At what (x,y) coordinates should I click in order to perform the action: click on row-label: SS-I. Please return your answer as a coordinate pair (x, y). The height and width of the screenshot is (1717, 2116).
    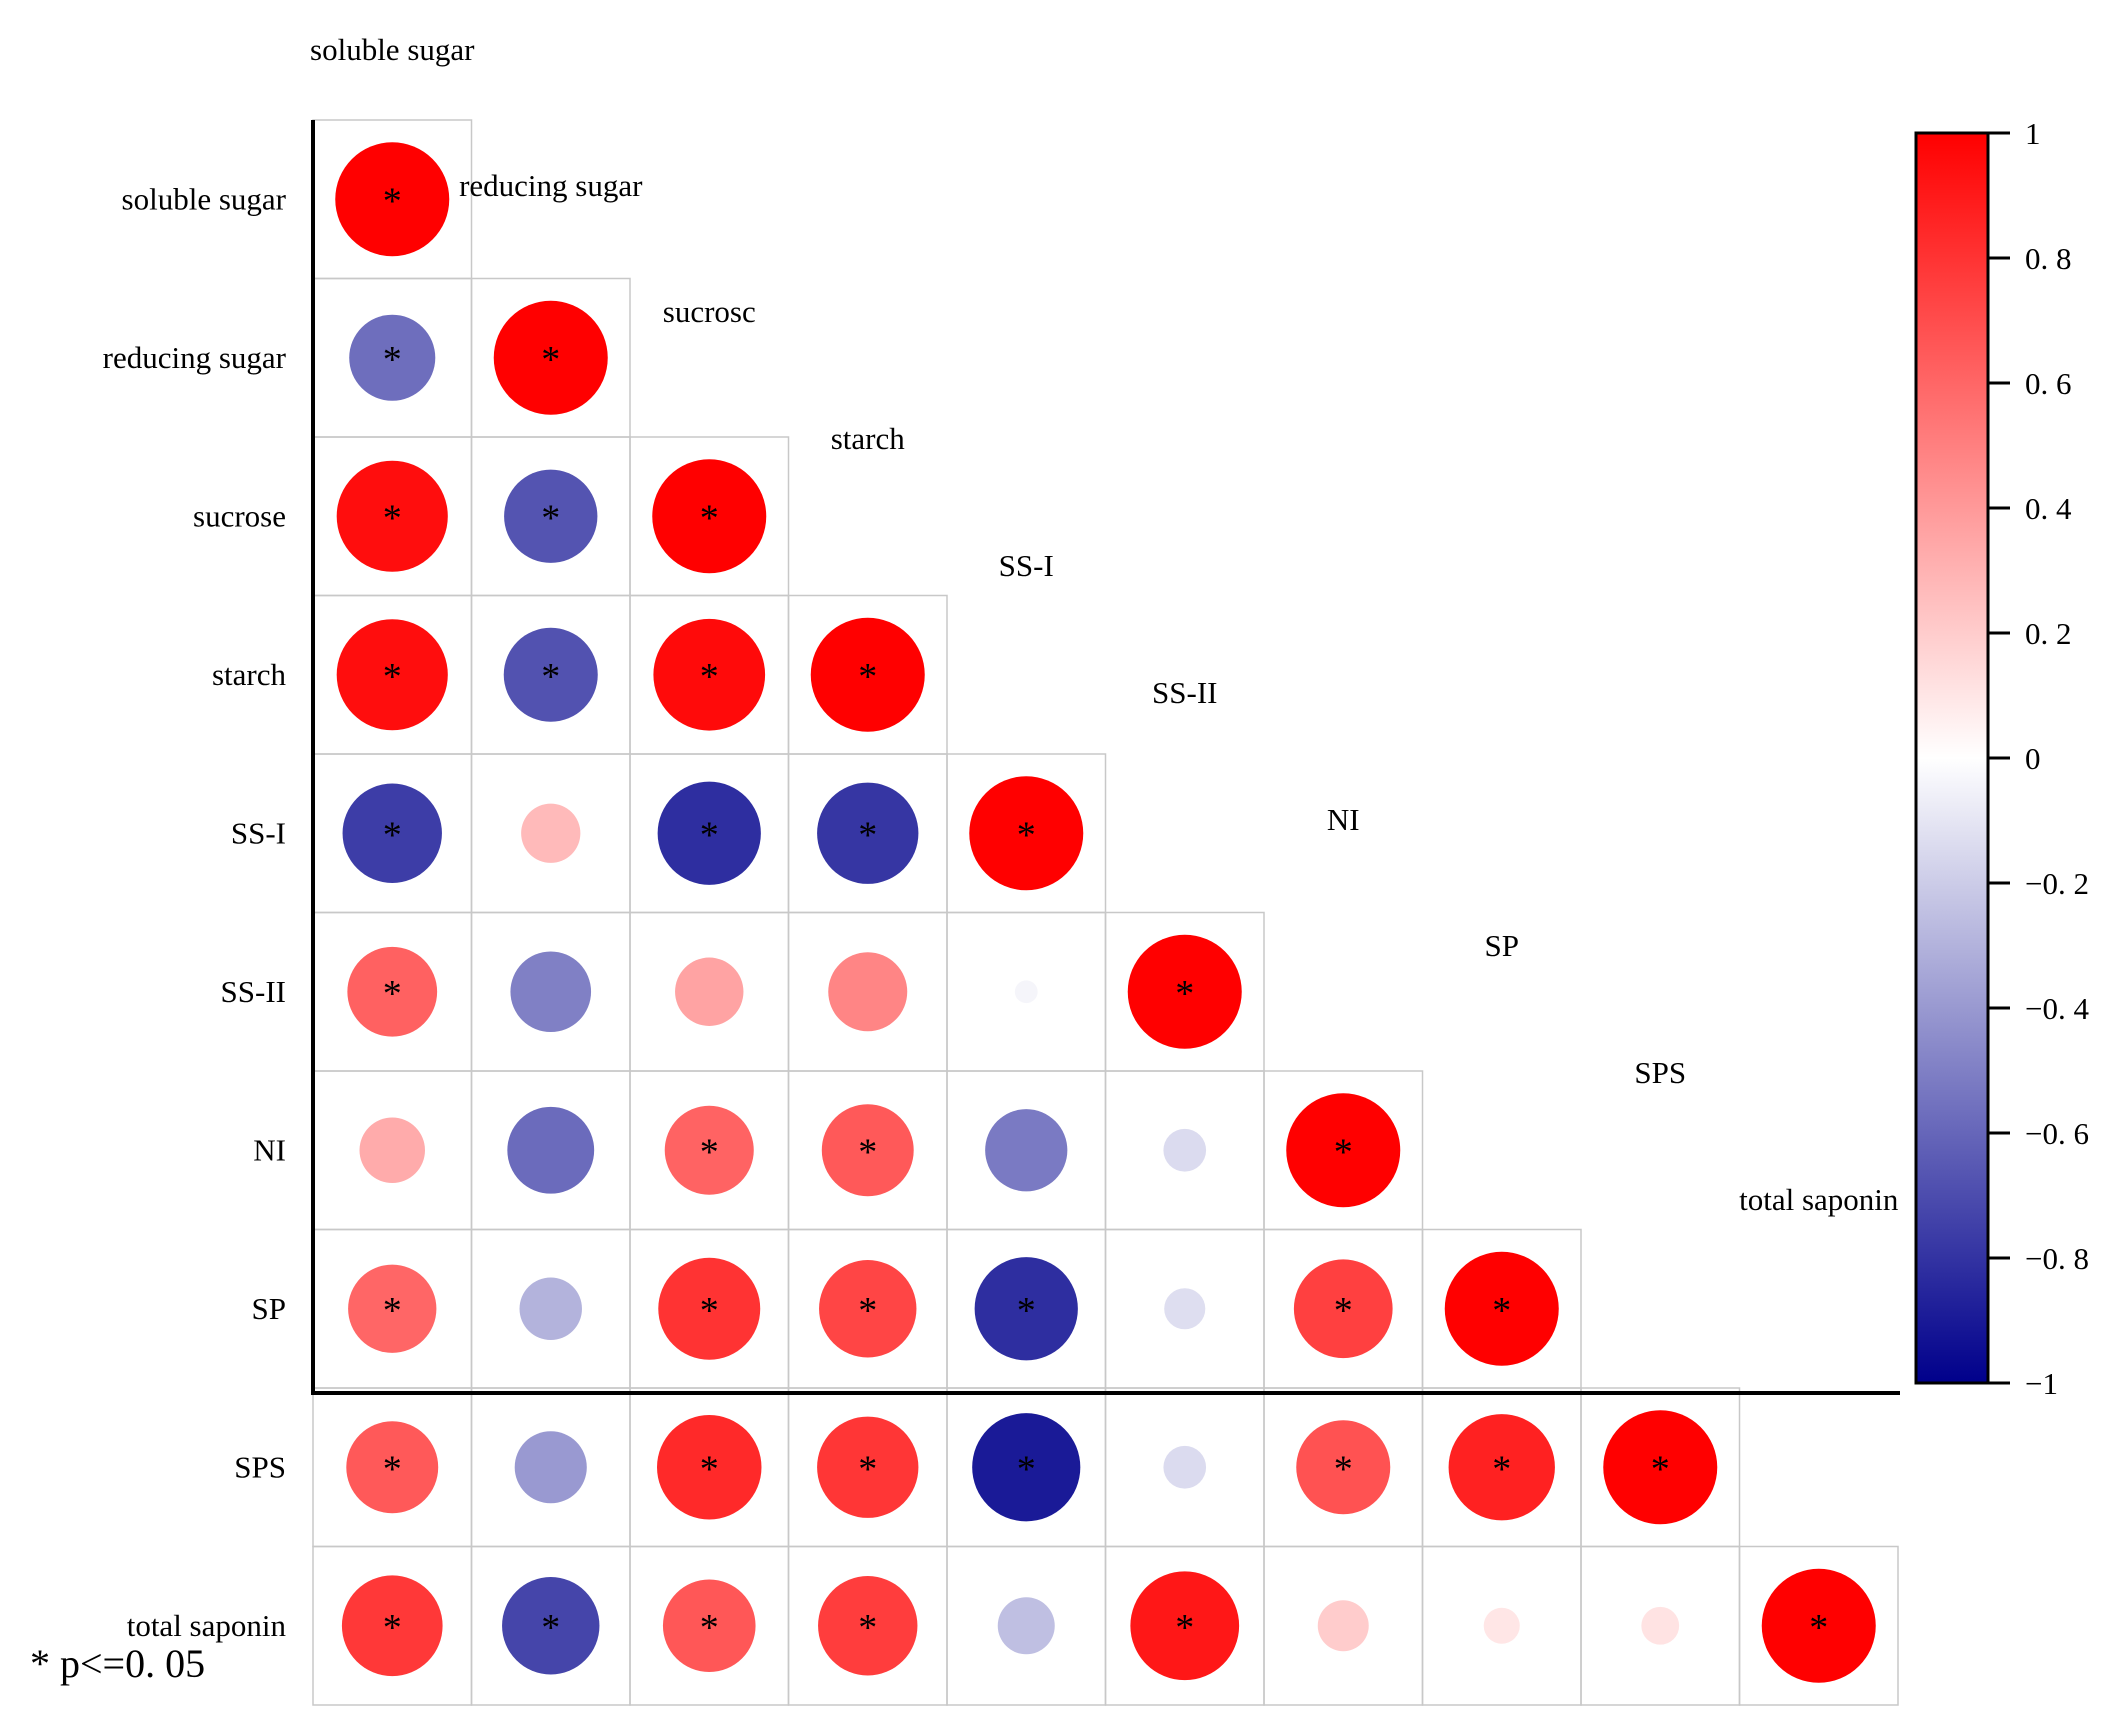
    Looking at the image, I should click on (258, 832).